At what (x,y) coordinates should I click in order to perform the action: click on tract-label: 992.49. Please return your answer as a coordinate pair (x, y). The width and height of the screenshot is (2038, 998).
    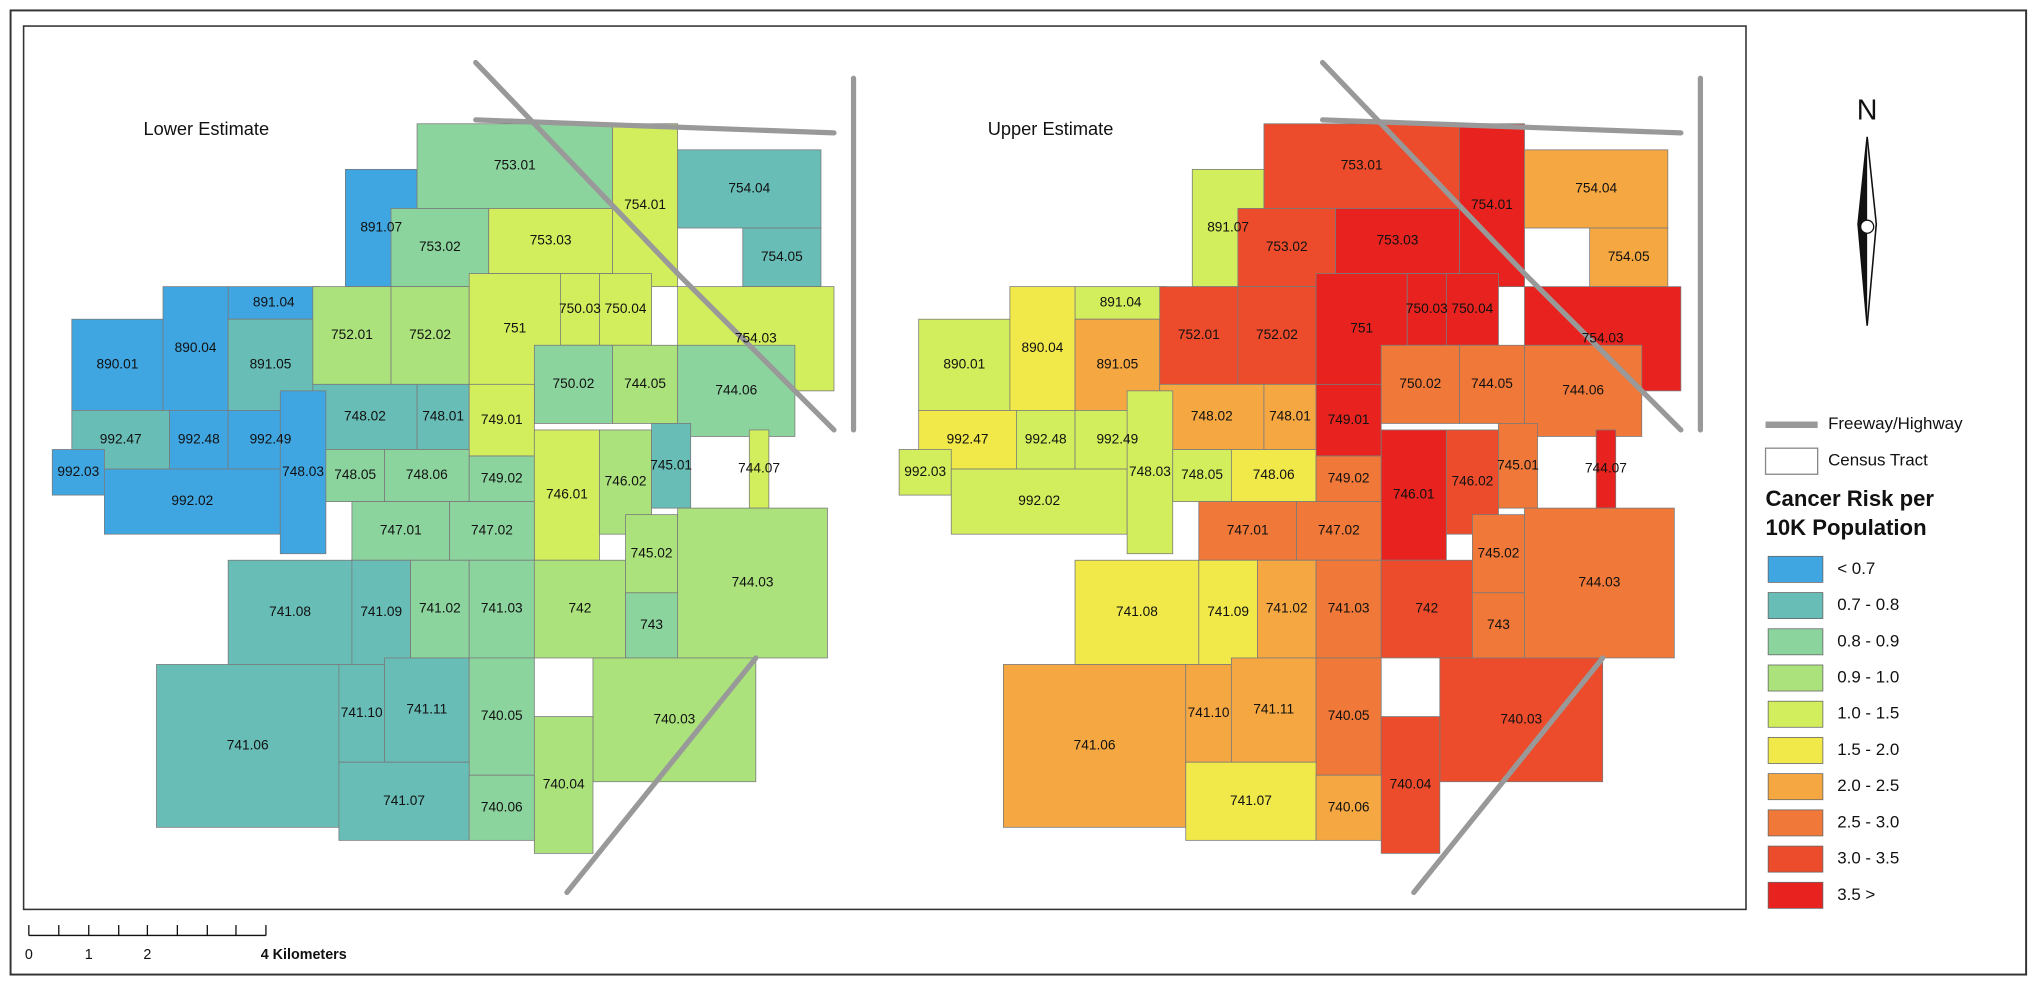
    Looking at the image, I should click on (1117, 438).